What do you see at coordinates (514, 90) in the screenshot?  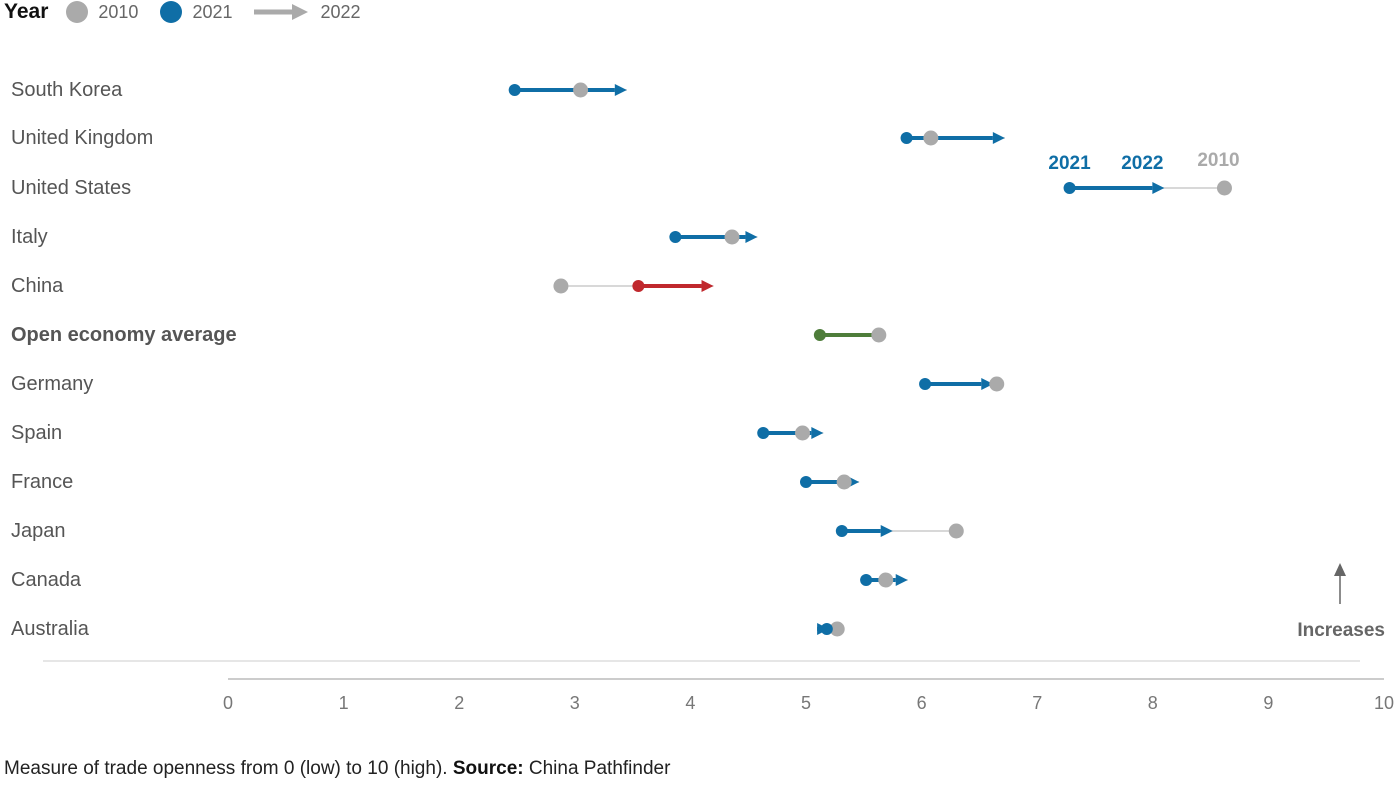 I see `point-2021-south-korea` at bounding box center [514, 90].